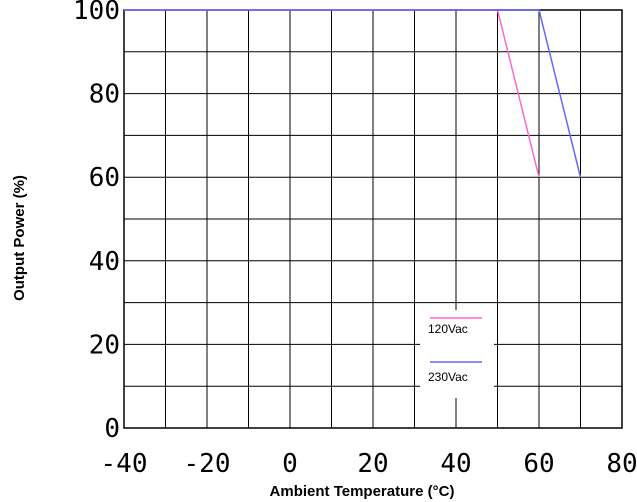  I want to click on x-axis-title: Ambient Temperature (°C), so click(362, 491).